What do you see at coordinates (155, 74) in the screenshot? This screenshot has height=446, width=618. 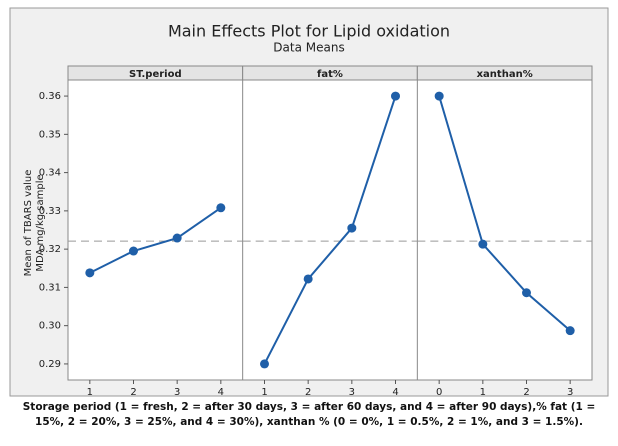 I see `panel-label: ST.period` at bounding box center [155, 74].